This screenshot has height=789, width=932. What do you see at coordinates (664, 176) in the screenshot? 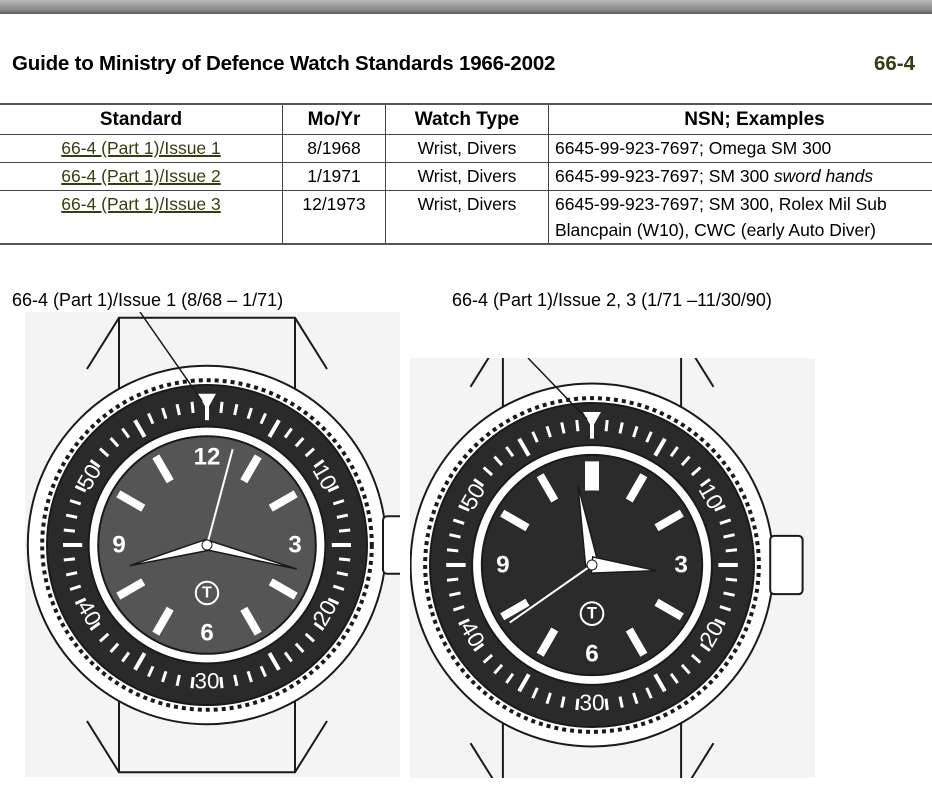
I see `nsn-text: 6645-99-923-7697; SM 300` at bounding box center [664, 176].